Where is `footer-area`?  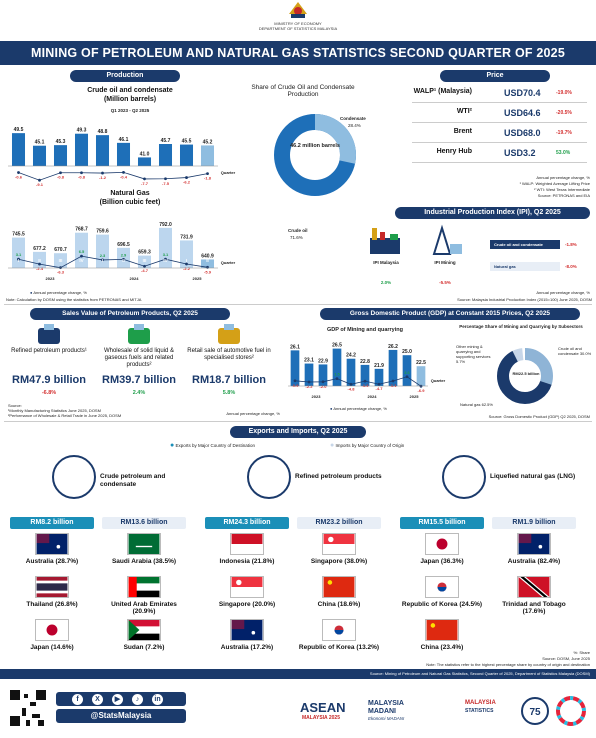 footer-area is located at coordinates (298, 708).